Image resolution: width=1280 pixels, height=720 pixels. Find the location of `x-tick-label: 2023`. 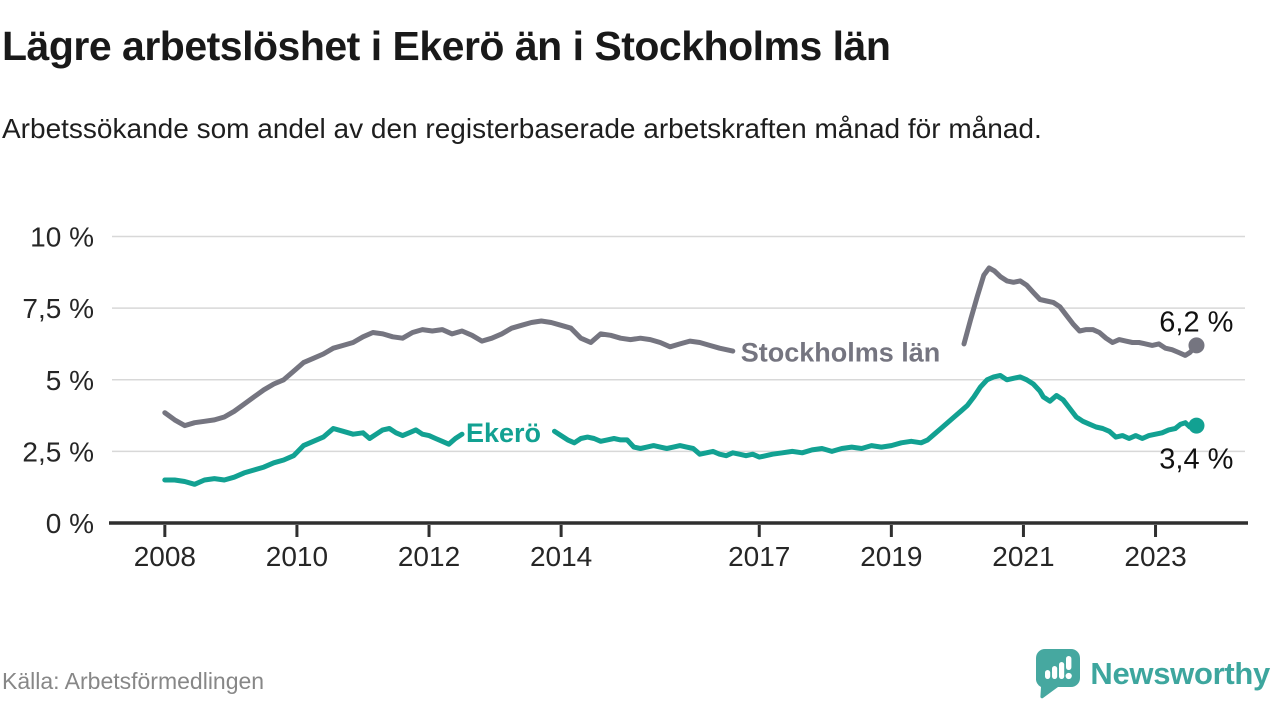

x-tick-label: 2023 is located at coordinates (1155, 556).